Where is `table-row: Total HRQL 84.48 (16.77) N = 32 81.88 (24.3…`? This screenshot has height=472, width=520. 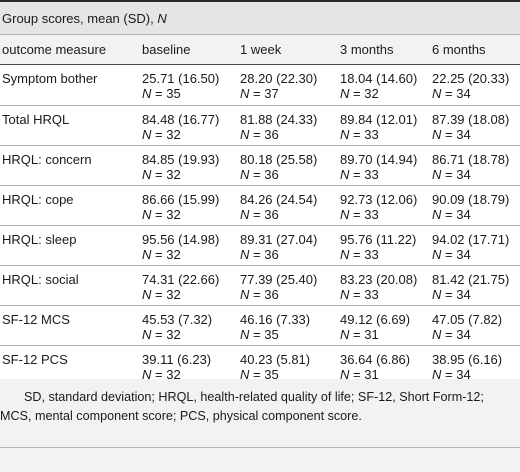 table-row: Total HRQL 84.48 (16.77) N = 32 81.88 (24.3… is located at coordinates (260, 125).